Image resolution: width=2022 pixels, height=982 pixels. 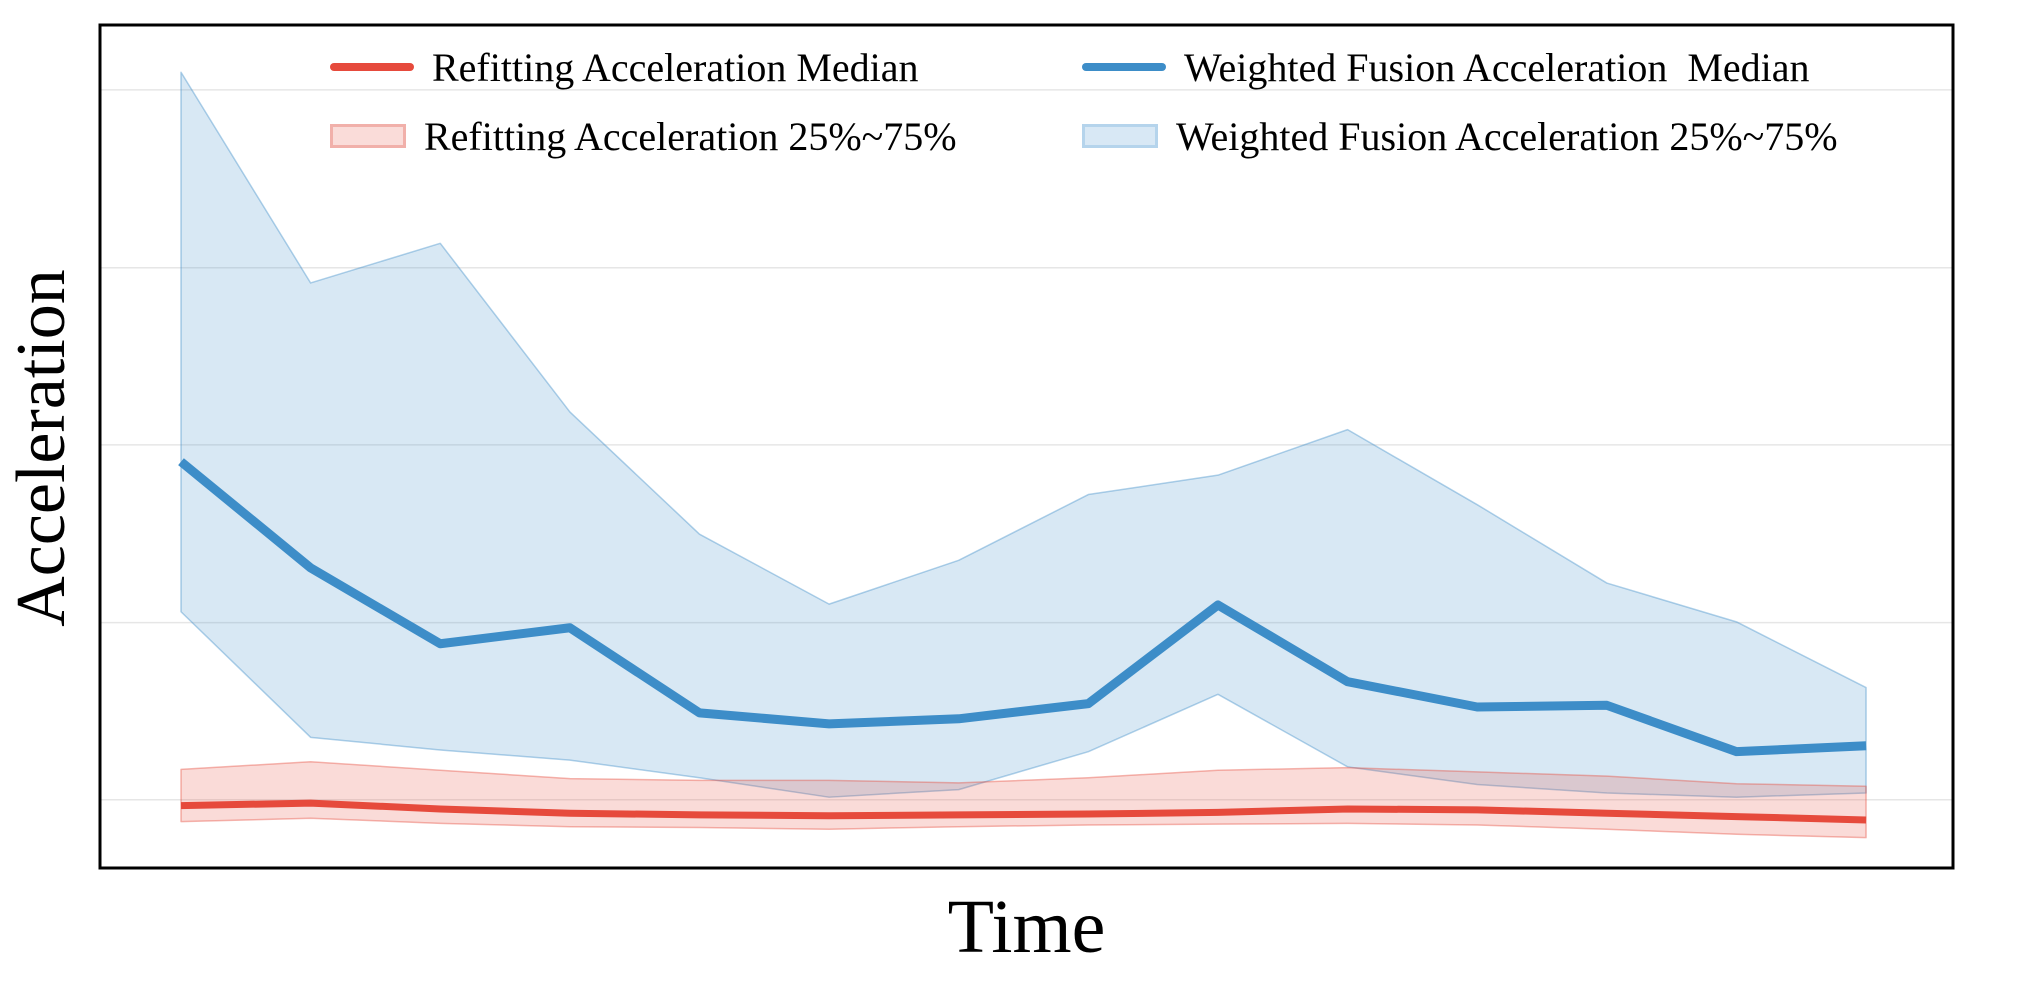 What do you see at coordinates (690, 136) in the screenshot?
I see `legend-label: Refitting Acceleration 25%~75%` at bounding box center [690, 136].